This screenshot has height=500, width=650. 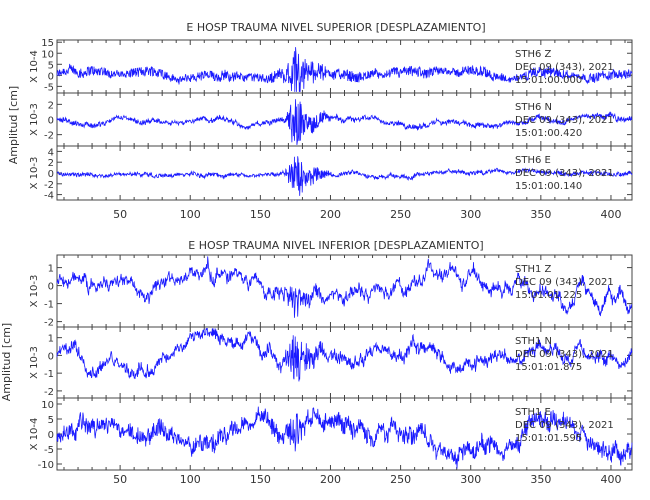 I want to click on bottom-y-axis-label: Amplitud [cm], so click(x=6, y=362).